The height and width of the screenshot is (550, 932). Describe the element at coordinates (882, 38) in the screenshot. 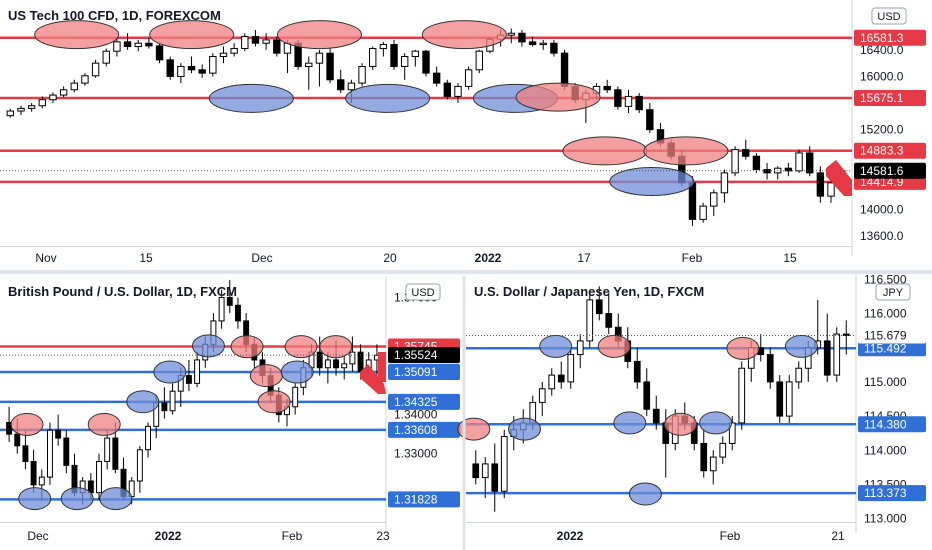

I see `level-price-label: 16581.3` at that location.